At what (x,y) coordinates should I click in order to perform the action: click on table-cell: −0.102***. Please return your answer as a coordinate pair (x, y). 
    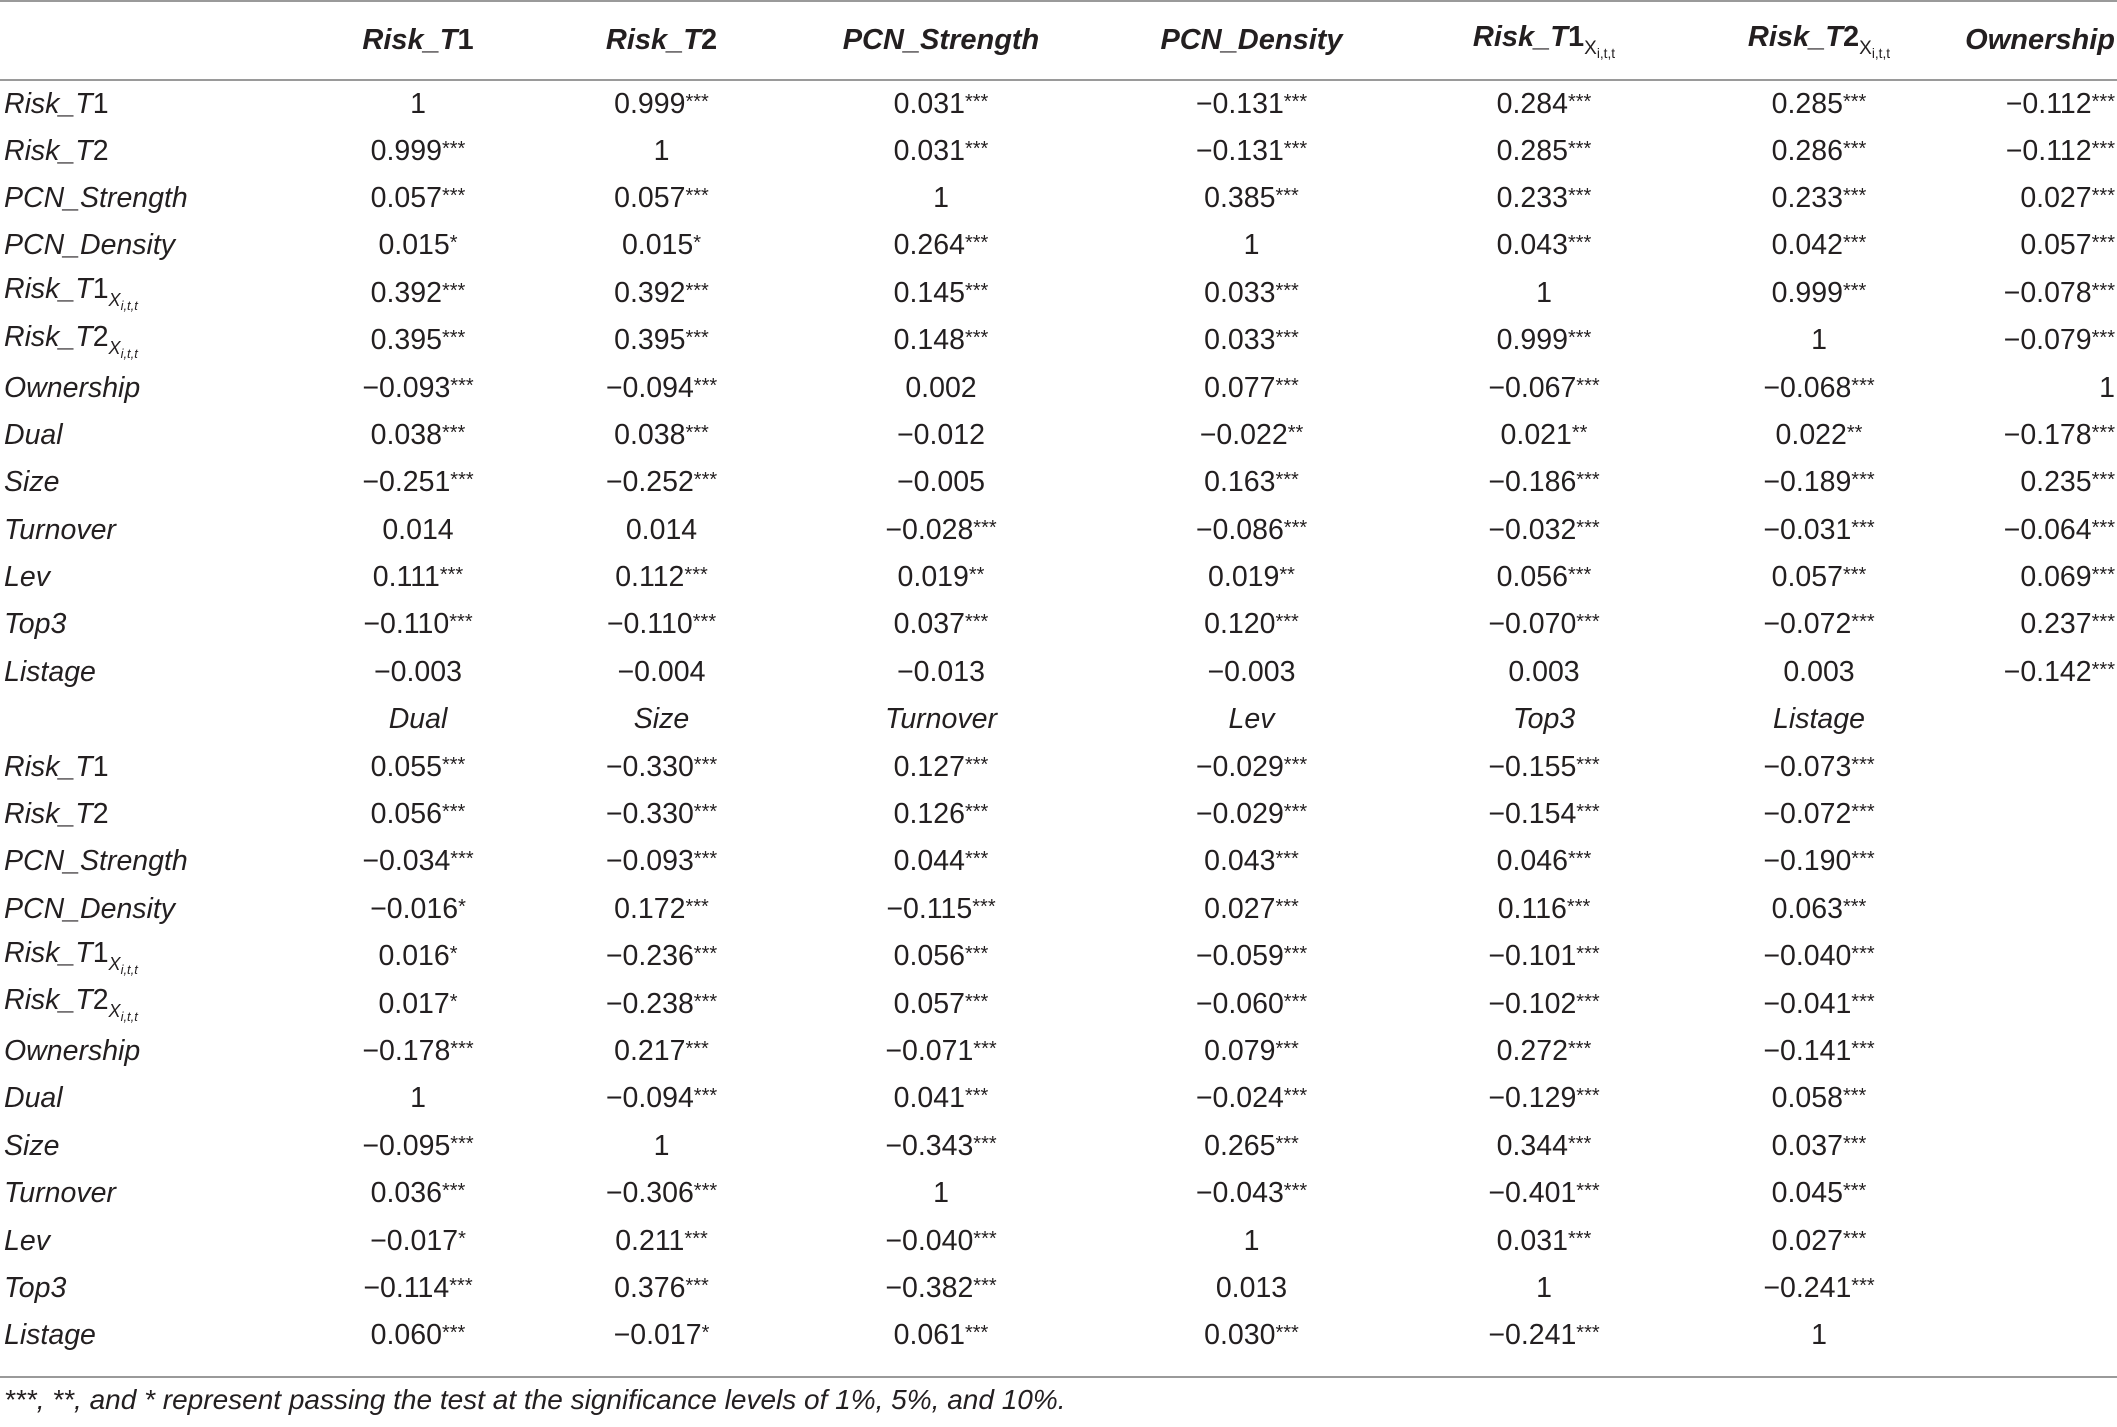
    Looking at the image, I should click on (1544, 1003).